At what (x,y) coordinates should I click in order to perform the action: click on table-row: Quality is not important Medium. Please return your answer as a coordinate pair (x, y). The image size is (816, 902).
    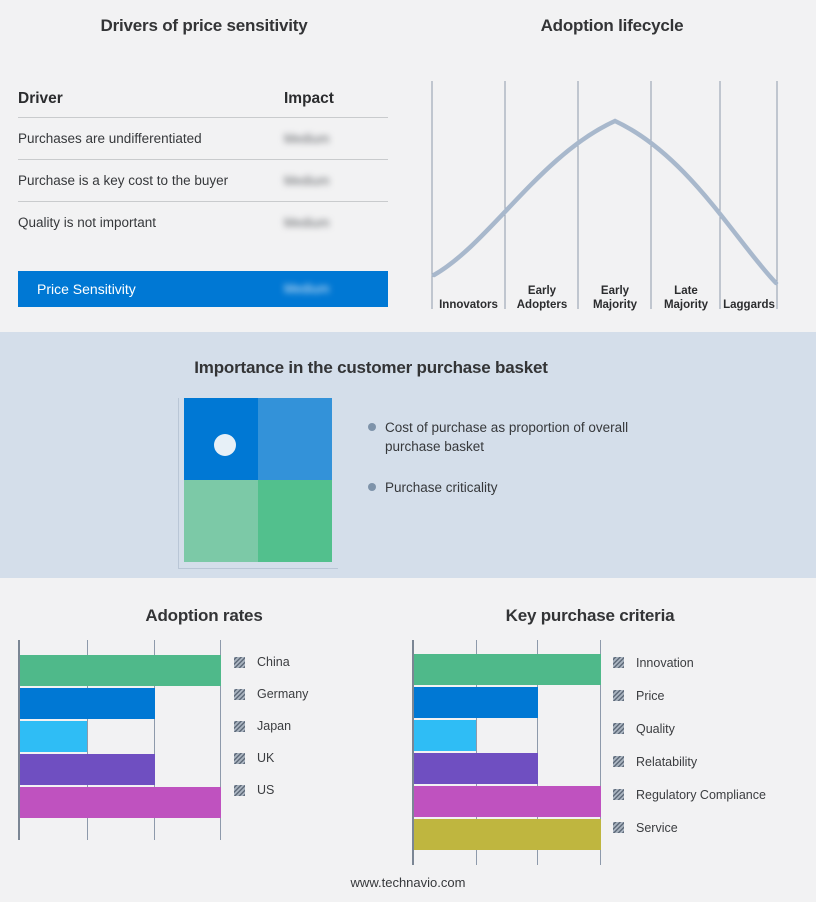
    Looking at the image, I should click on (203, 222).